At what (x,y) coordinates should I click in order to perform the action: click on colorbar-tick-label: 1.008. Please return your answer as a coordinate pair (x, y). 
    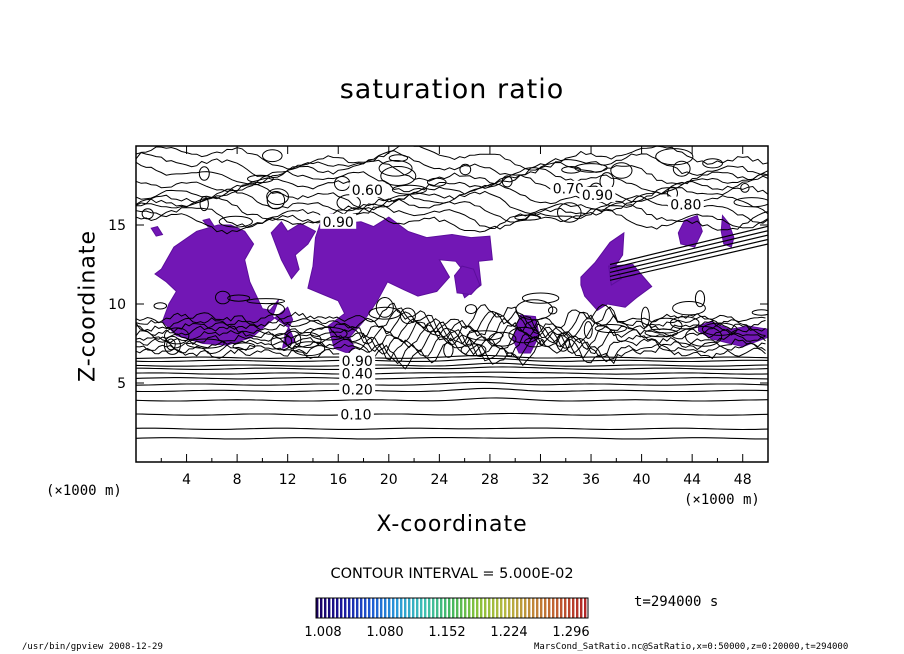
    Looking at the image, I should click on (322, 632).